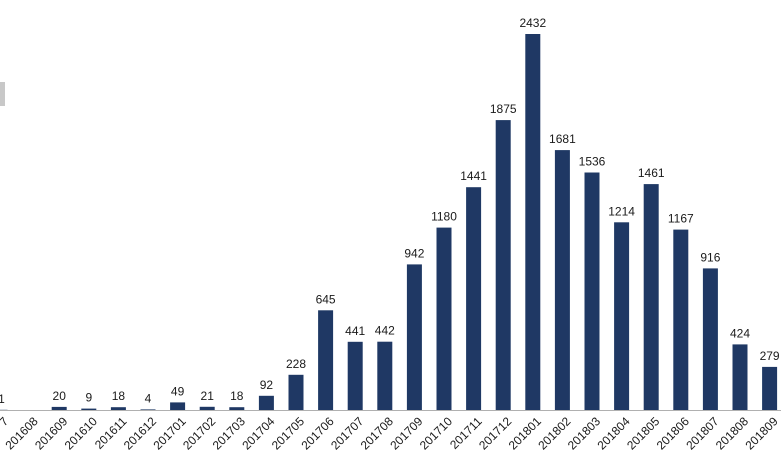 Image resolution: width=781 pixels, height=472 pixels. Describe the element at coordinates (2, 399) in the screenshot. I see `data-label-201607: 1` at that location.